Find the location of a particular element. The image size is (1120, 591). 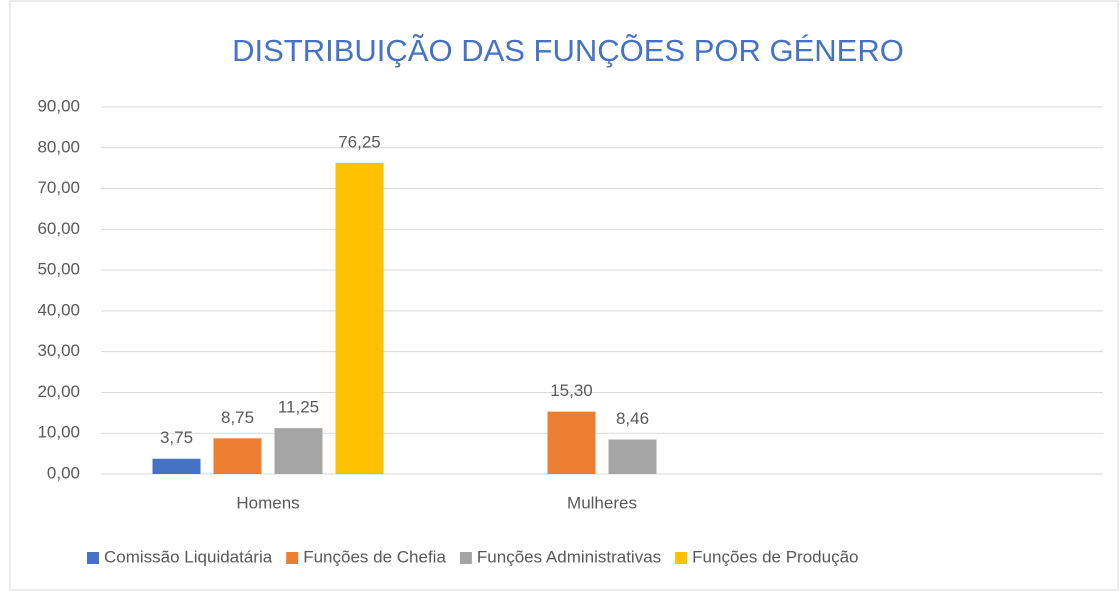

value-label: 15,30 is located at coordinates (571, 390).